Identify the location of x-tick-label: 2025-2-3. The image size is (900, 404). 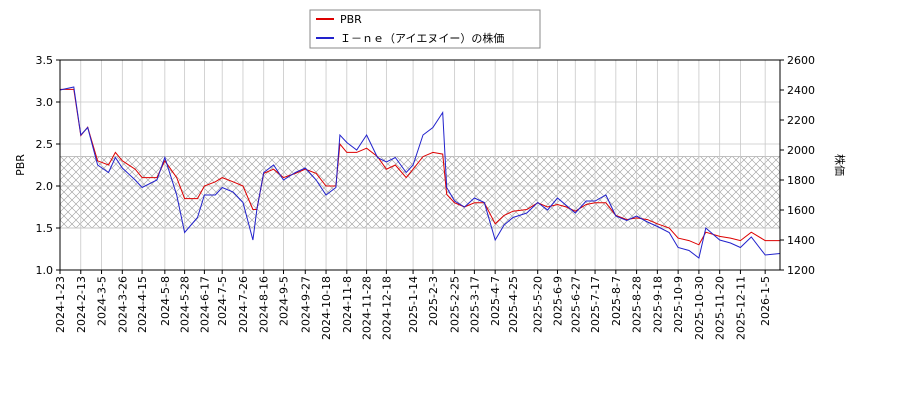
(433, 301).